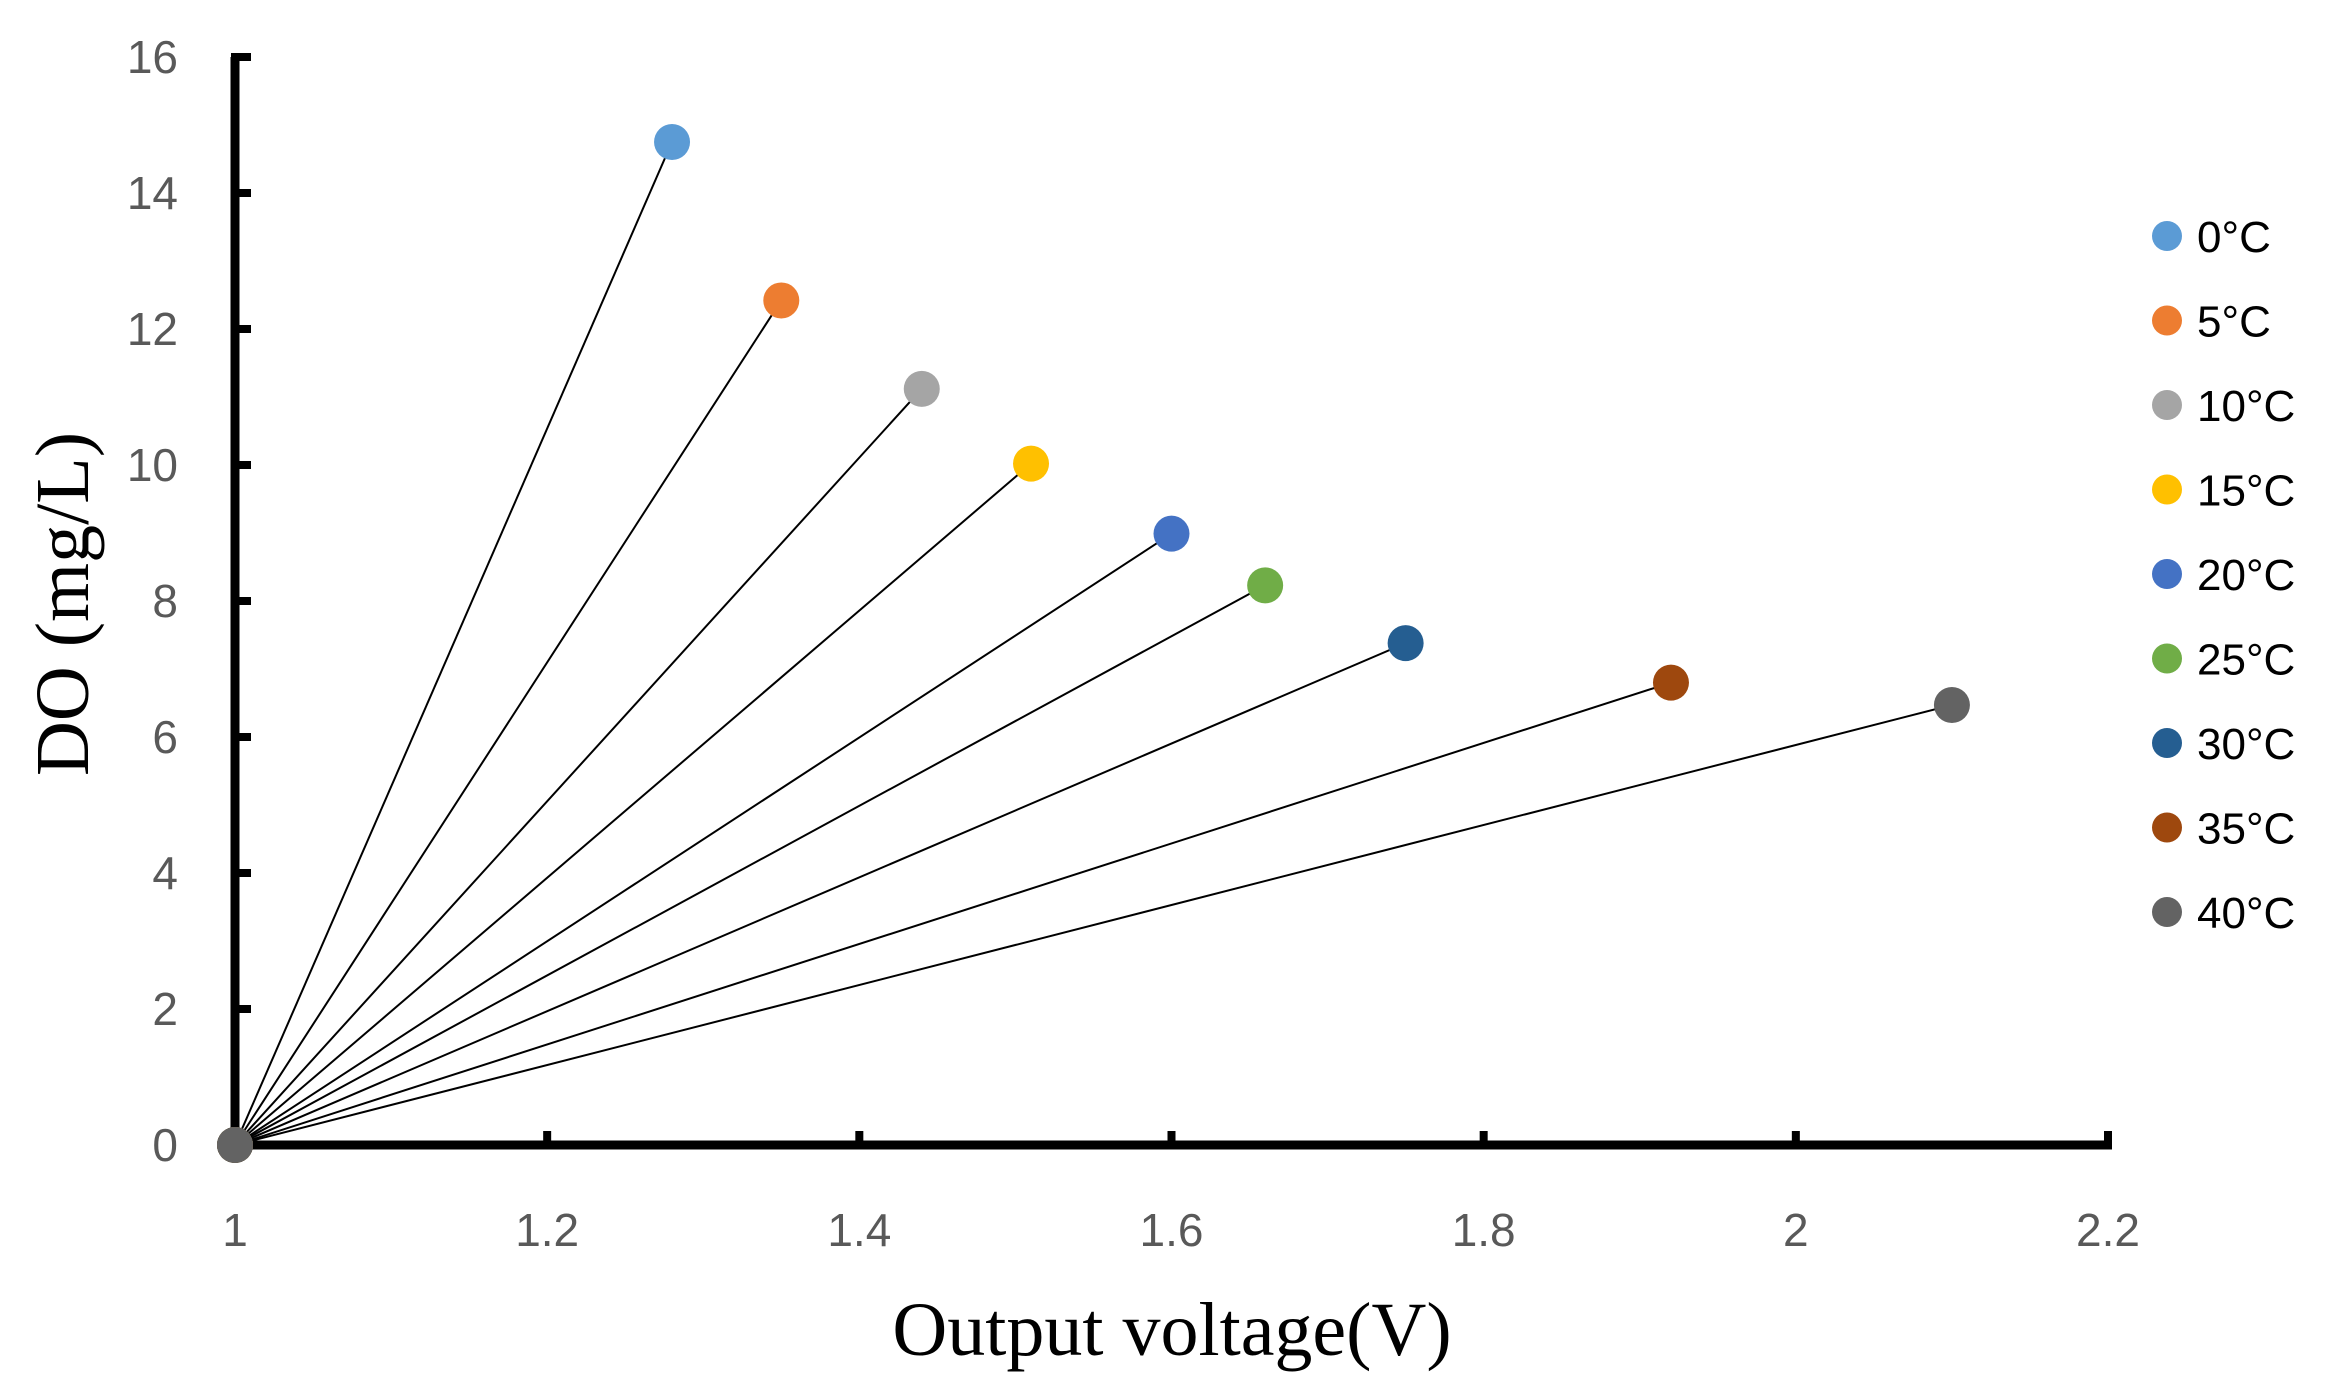  Describe the element at coordinates (2246, 744) in the screenshot. I see `legend-label: 30°C` at that location.